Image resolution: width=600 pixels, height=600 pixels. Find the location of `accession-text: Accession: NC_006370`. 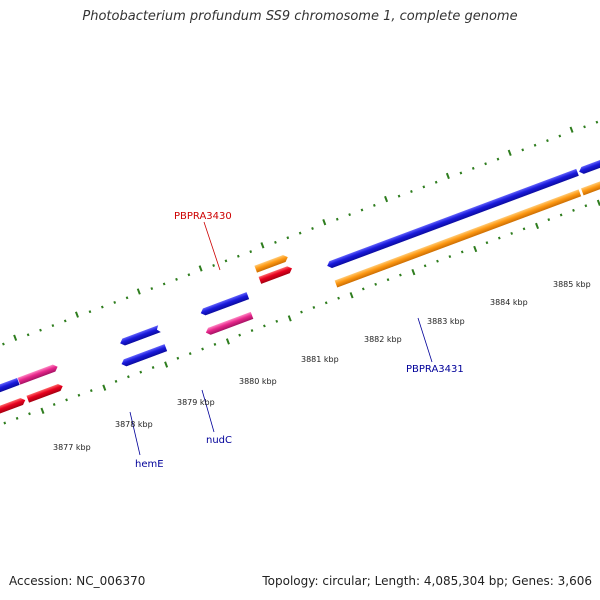

accession-text: Accession: NC_006370 is located at coordinates (77, 581).